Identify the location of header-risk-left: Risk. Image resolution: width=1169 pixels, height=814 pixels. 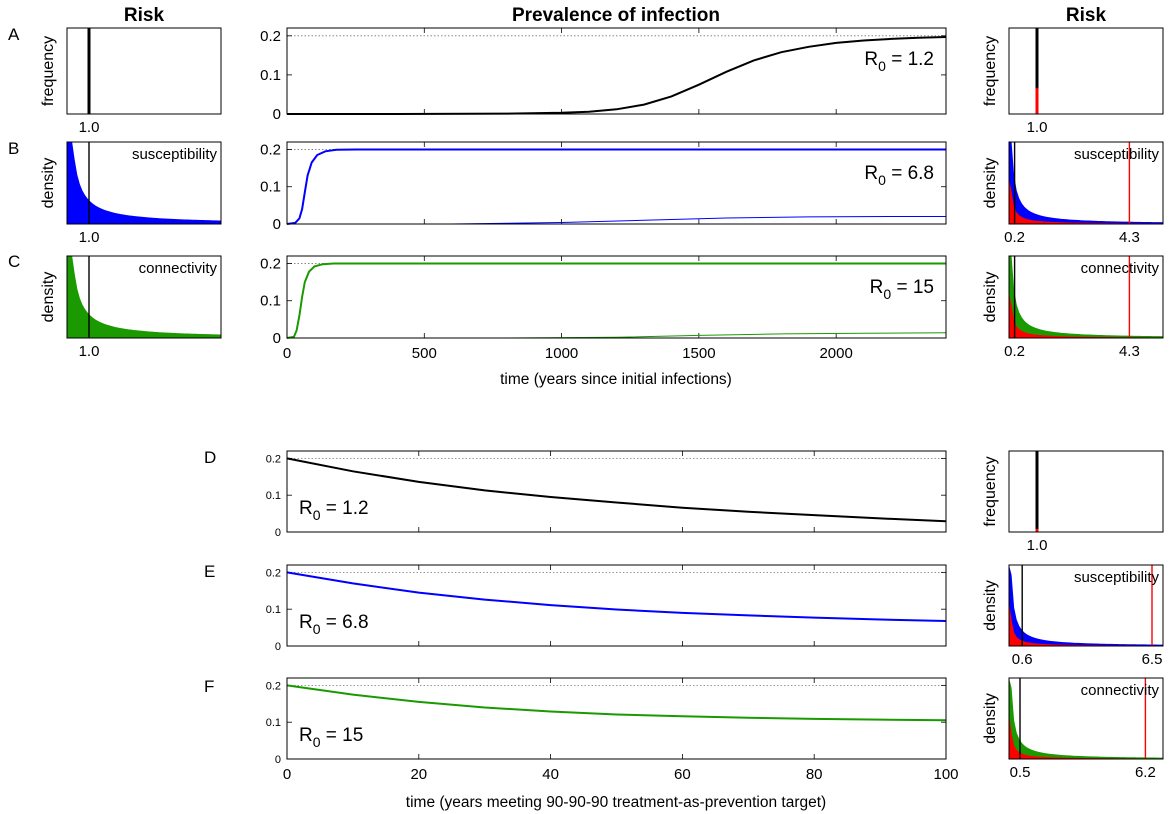
(144, 15).